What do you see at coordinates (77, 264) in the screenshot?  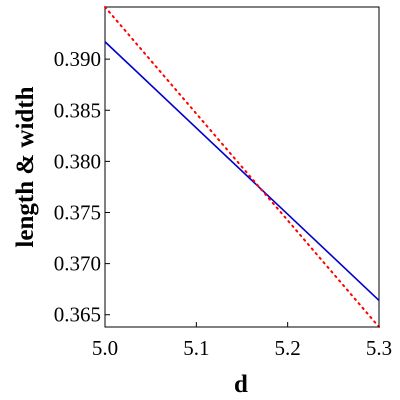 I see `y-tick-label: 0.370` at bounding box center [77, 264].